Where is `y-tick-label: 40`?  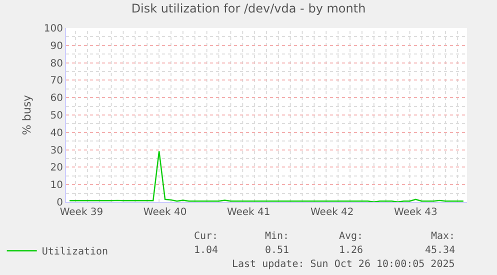
y-tick-label: 40 is located at coordinates (56, 133).